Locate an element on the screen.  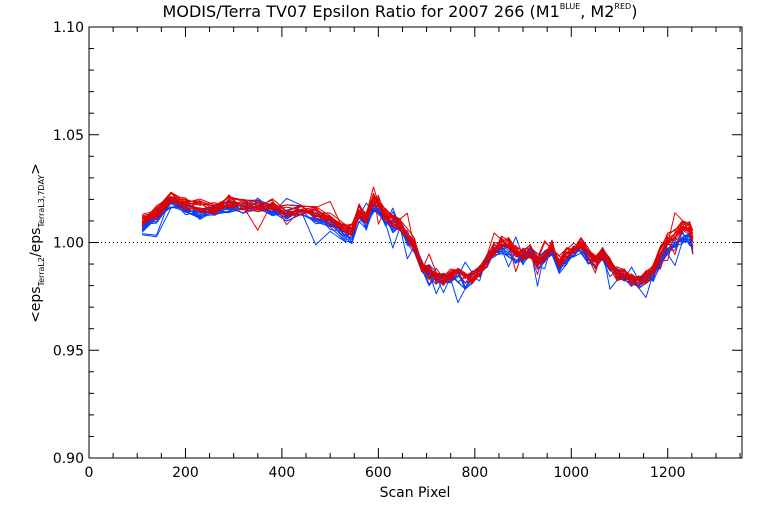
y-tick-label: 1.00 is located at coordinates (68, 244).